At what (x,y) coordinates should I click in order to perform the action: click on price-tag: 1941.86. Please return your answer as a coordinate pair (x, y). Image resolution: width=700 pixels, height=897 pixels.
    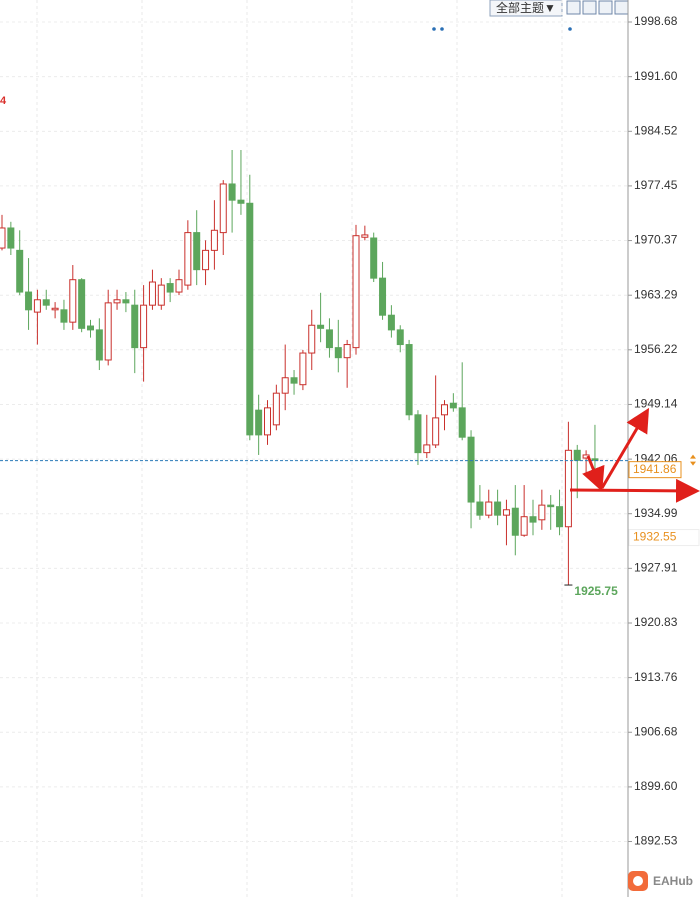
    Looking at the image, I should click on (655, 469).